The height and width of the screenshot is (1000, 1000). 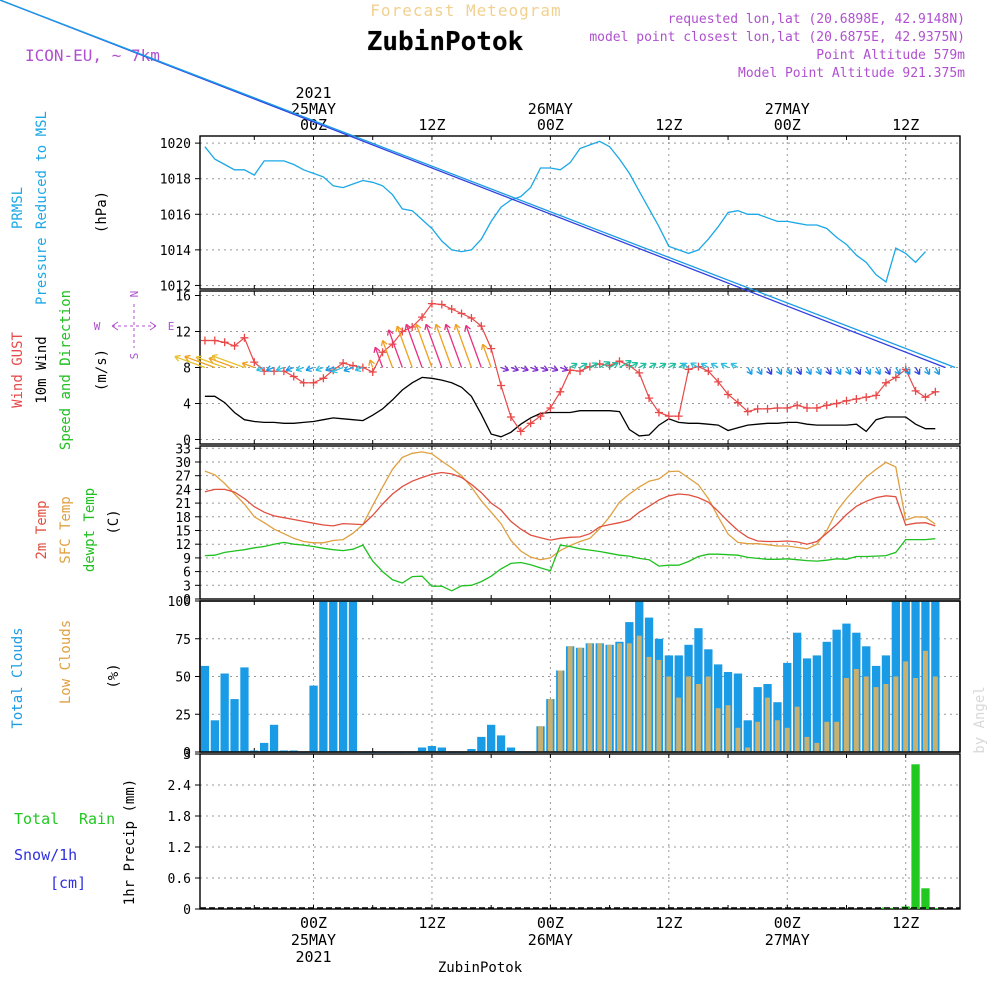 What do you see at coordinates (187, 405) in the screenshot?
I see `y-tick-label: 4` at bounding box center [187, 405].